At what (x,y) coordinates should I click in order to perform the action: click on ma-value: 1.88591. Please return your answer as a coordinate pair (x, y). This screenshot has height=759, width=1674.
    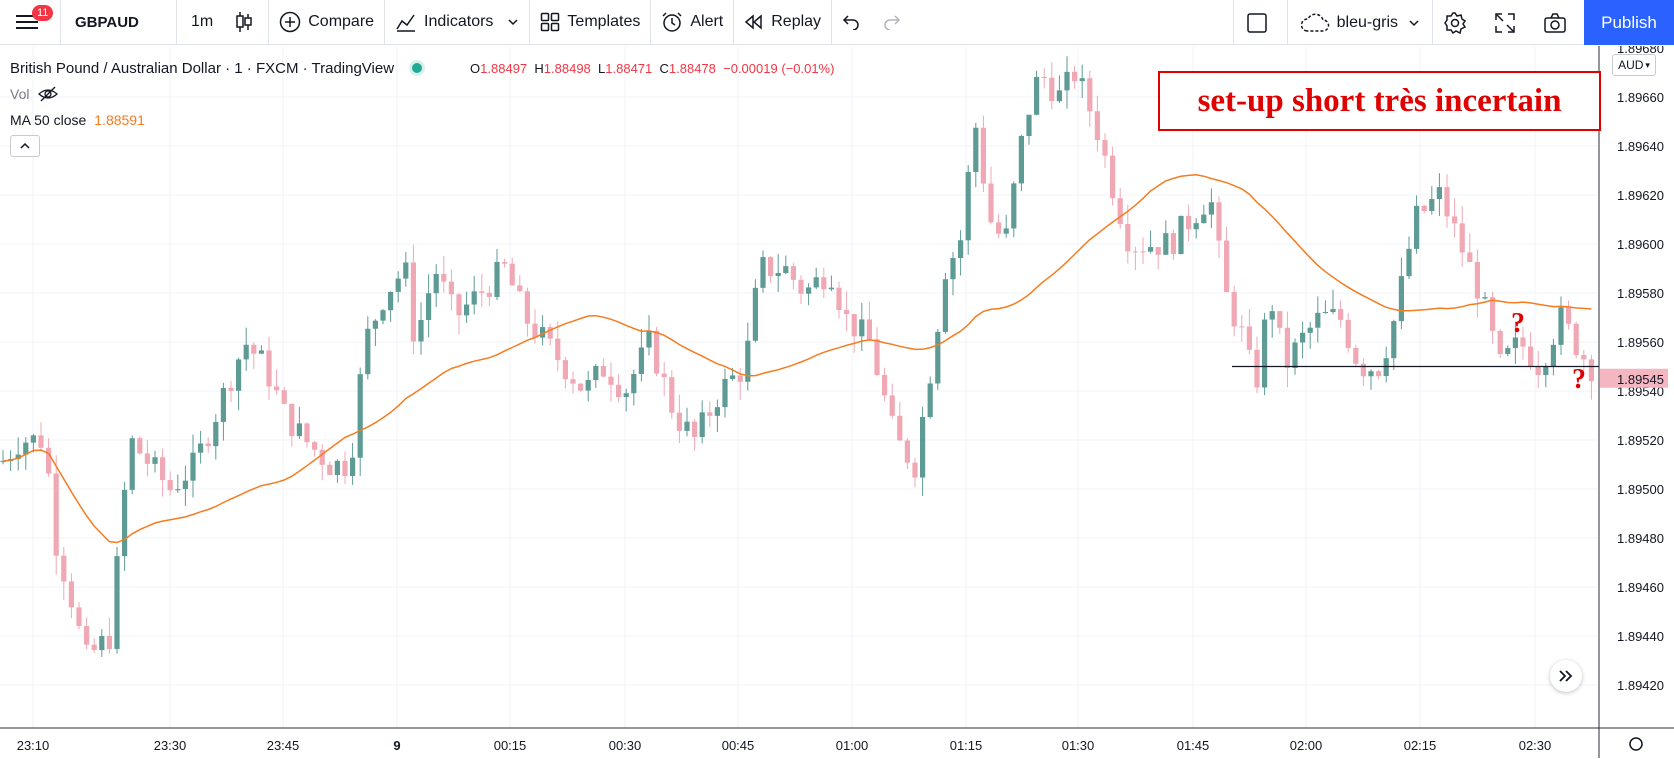
    Looking at the image, I should click on (119, 120).